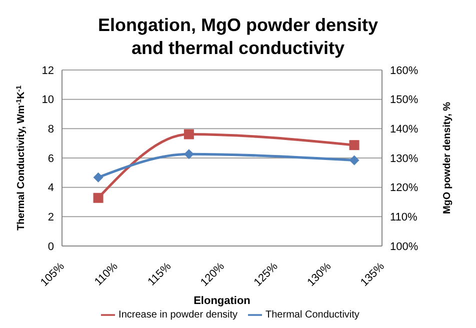 This screenshot has width=476, height=328. I want to click on y2-tick-label: 100%, so click(404, 246).